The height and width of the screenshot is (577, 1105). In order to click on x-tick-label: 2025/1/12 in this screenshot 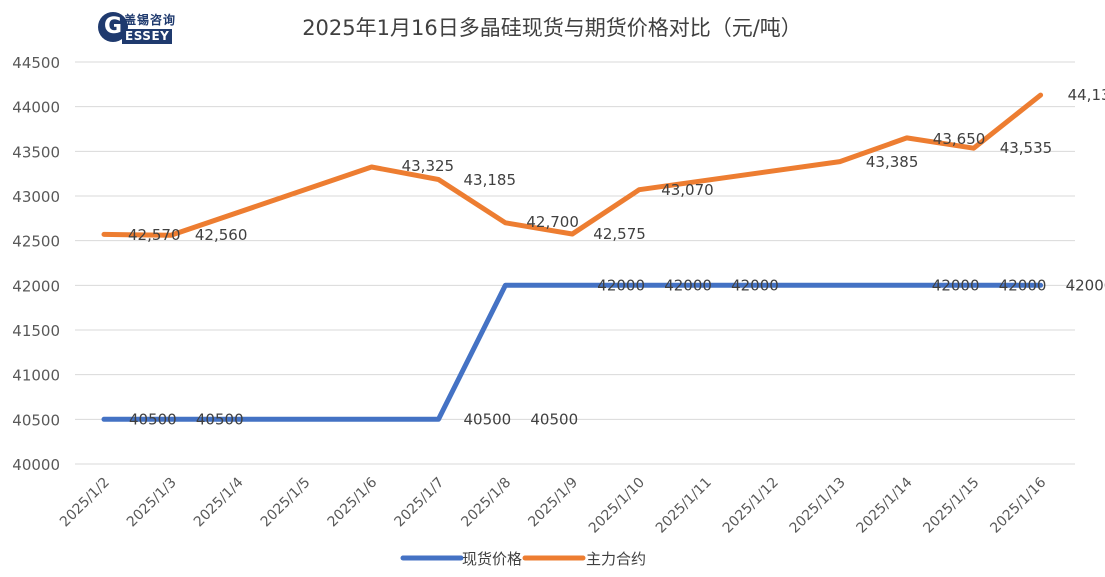, I will do `click(751, 506)`.